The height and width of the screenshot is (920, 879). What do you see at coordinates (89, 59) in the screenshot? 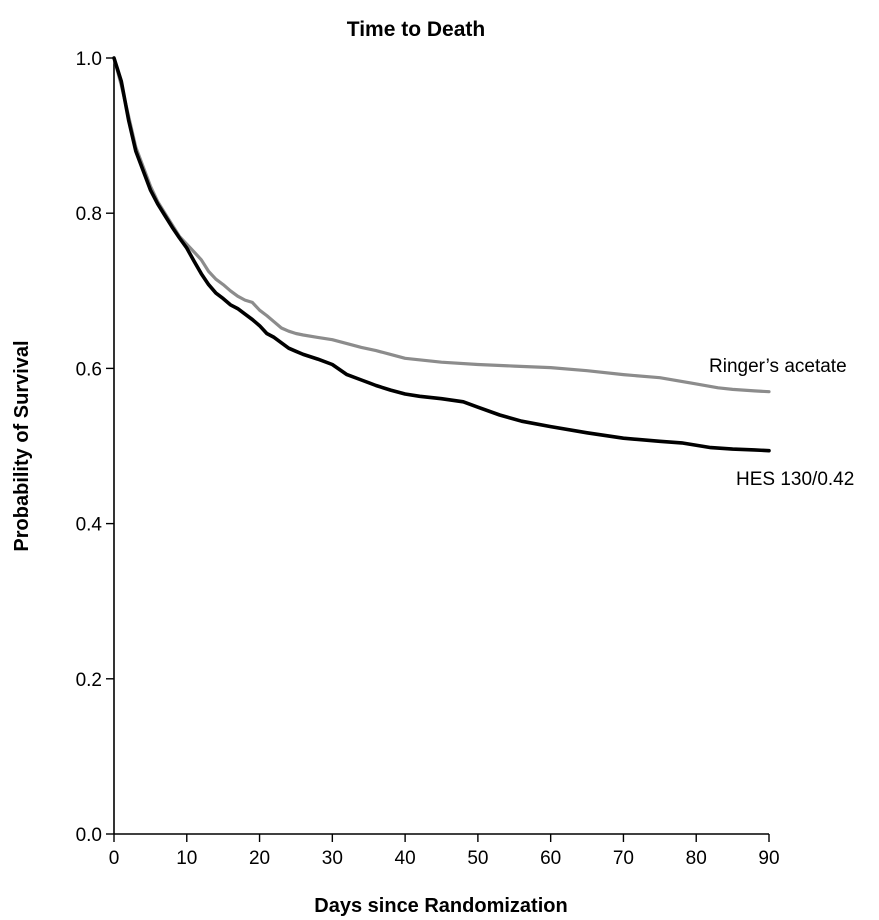
I see `y-tick-label: 1.0` at bounding box center [89, 59].